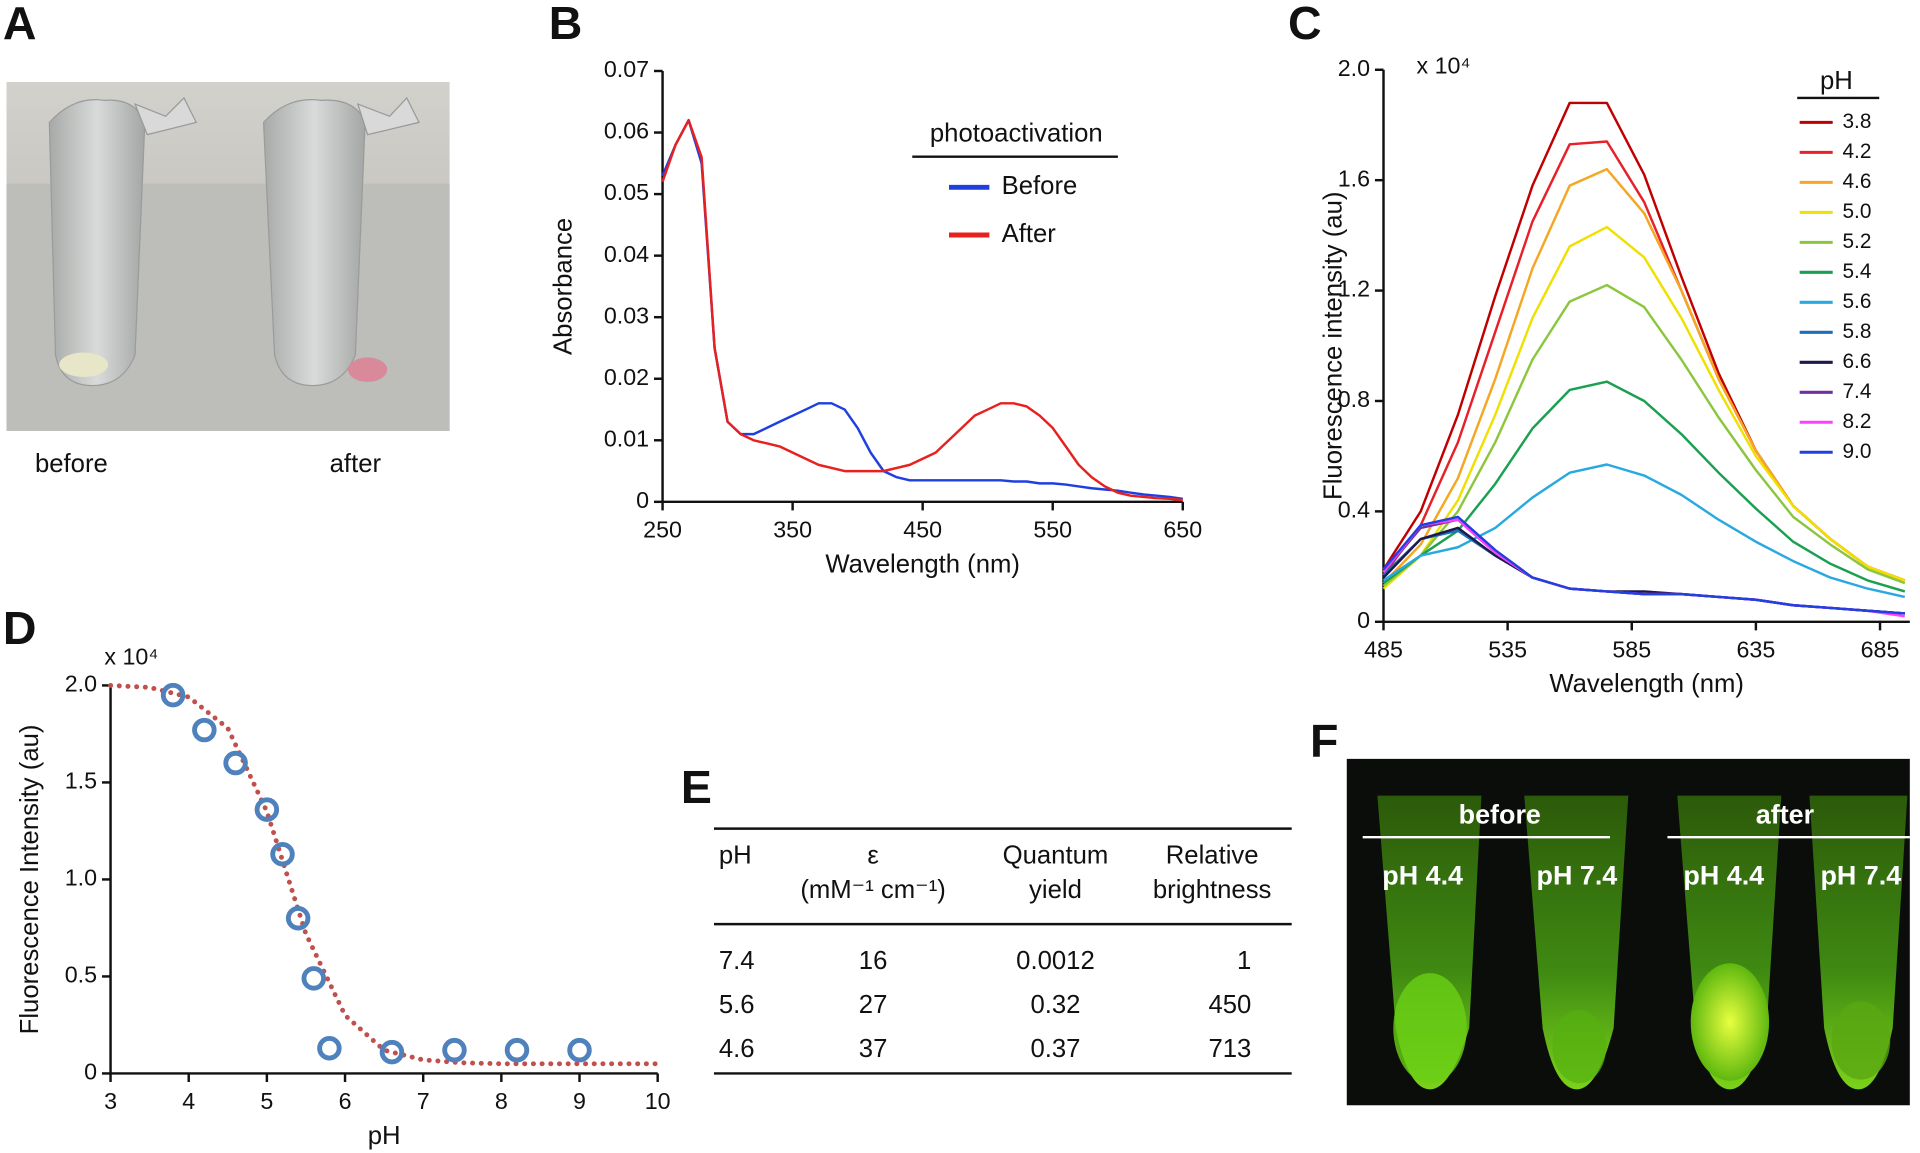  Describe the element at coordinates (1354, 399) in the screenshot. I see `y-tick-label: 0.8` at that location.